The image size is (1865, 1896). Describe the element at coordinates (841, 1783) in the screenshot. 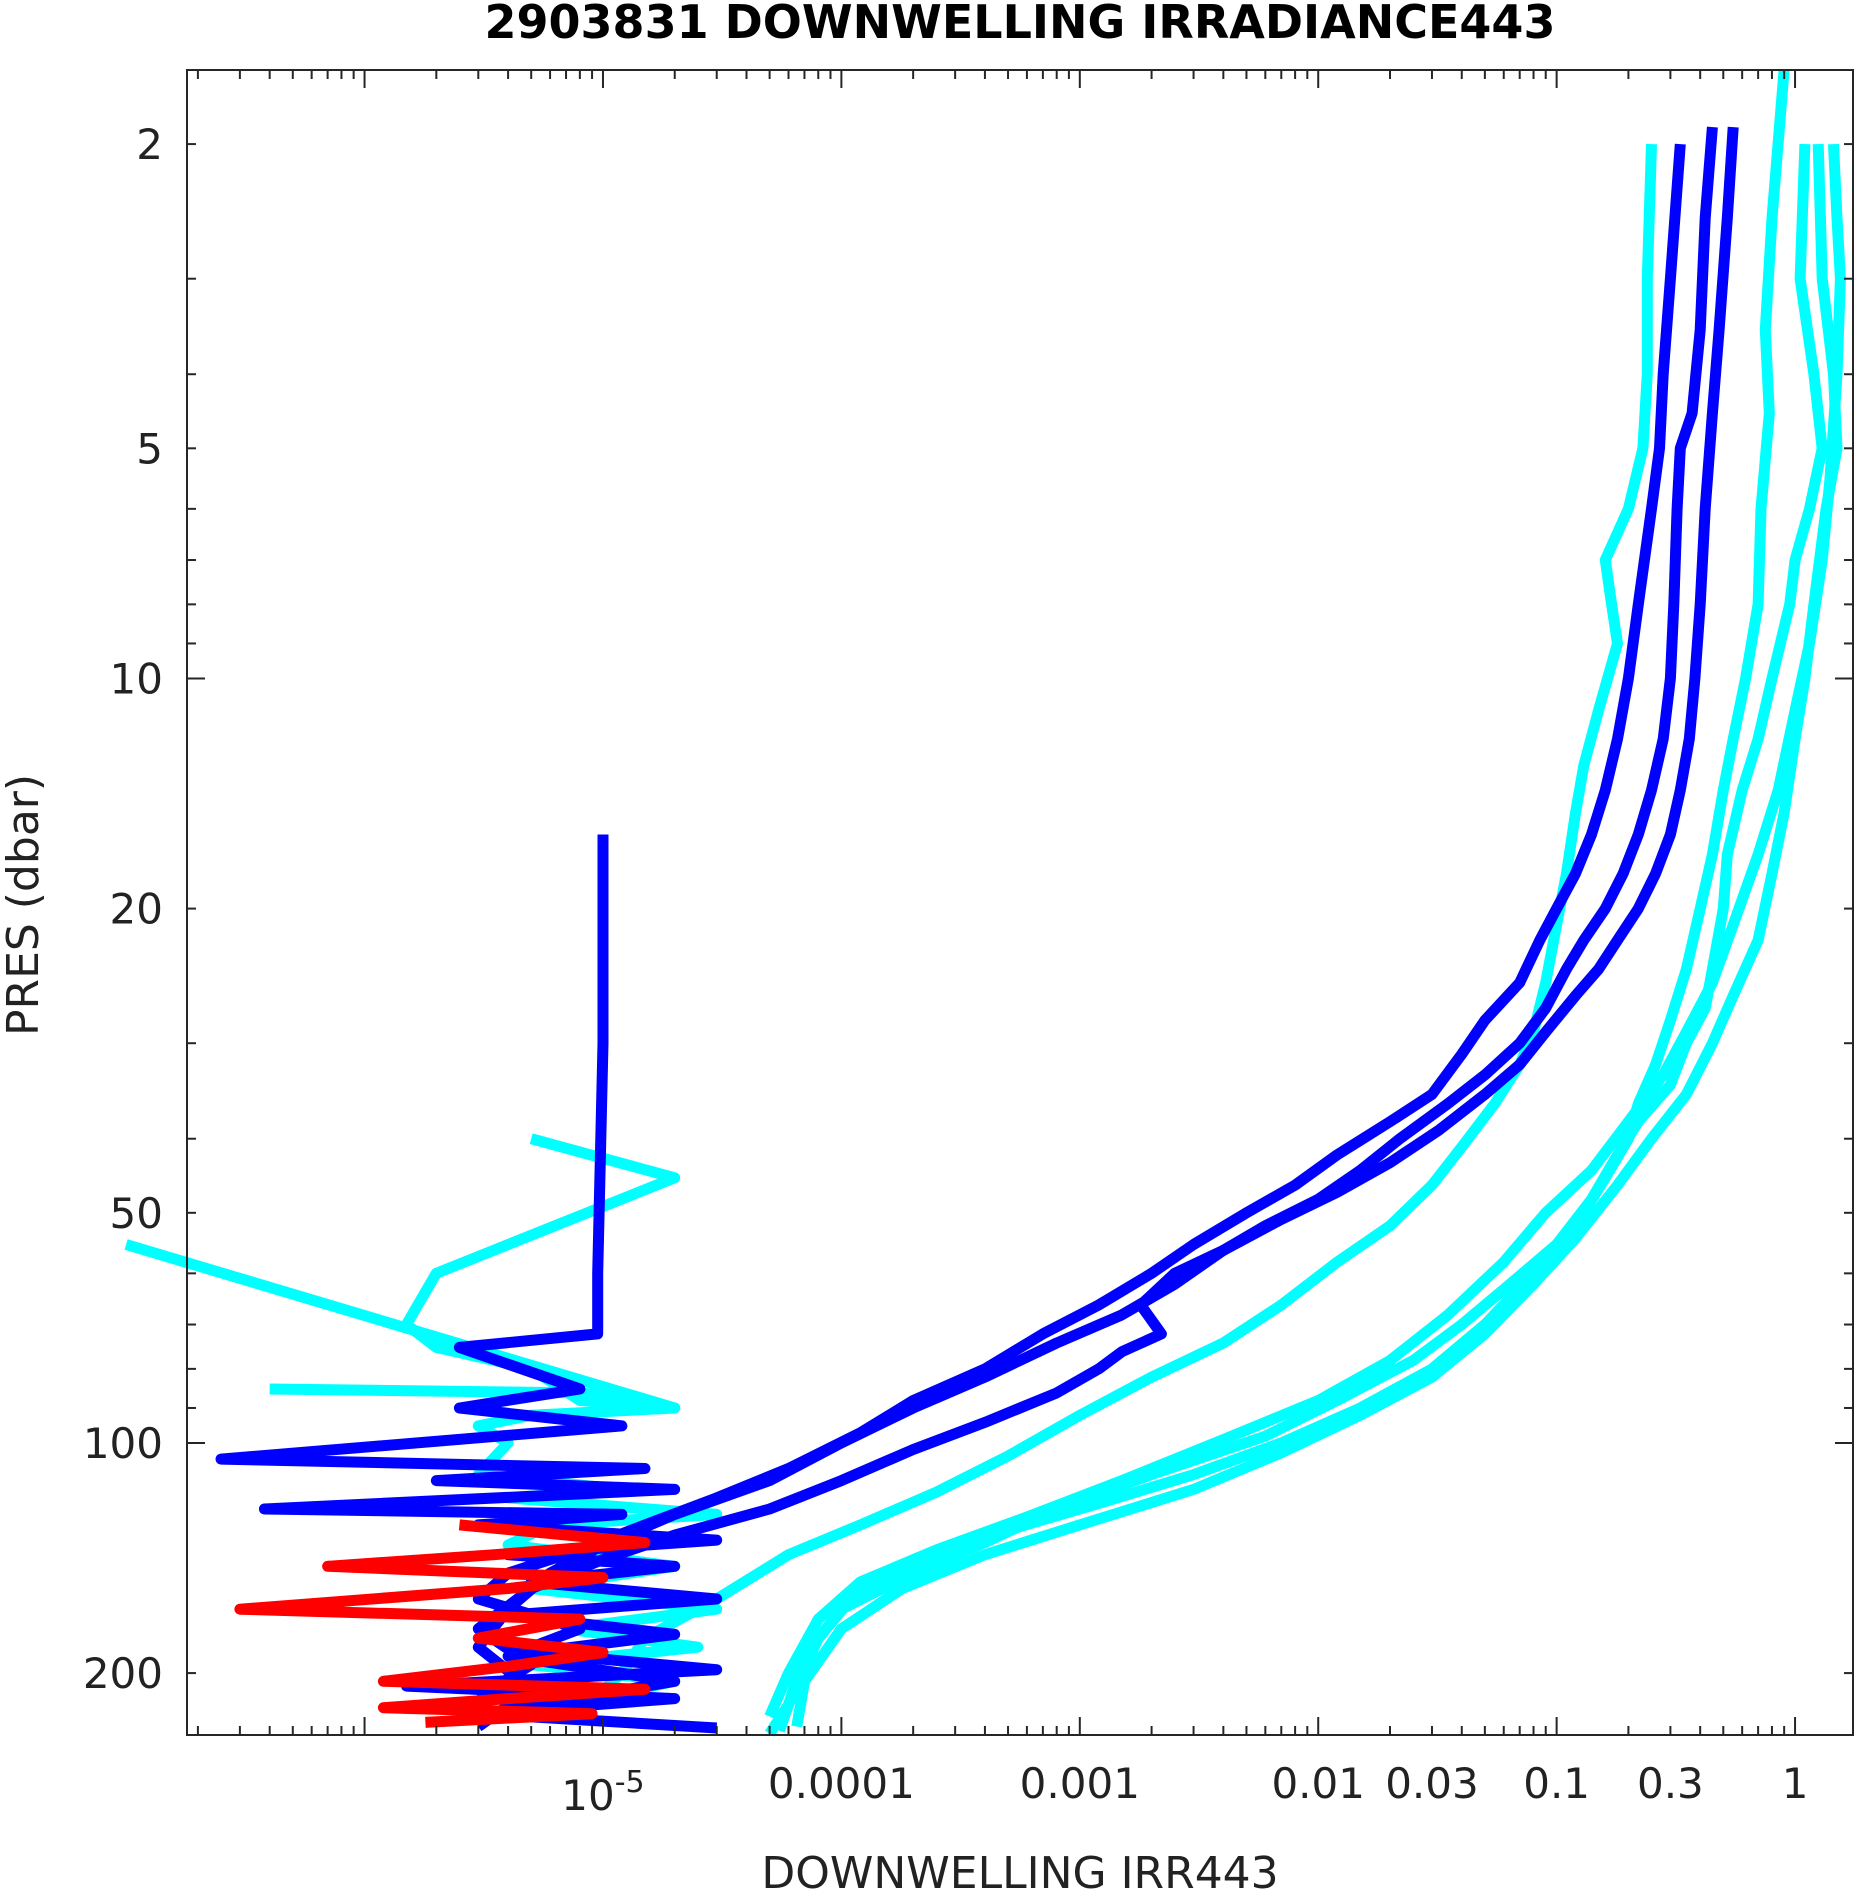

I see `x-tick-label: 0.0001` at that location.